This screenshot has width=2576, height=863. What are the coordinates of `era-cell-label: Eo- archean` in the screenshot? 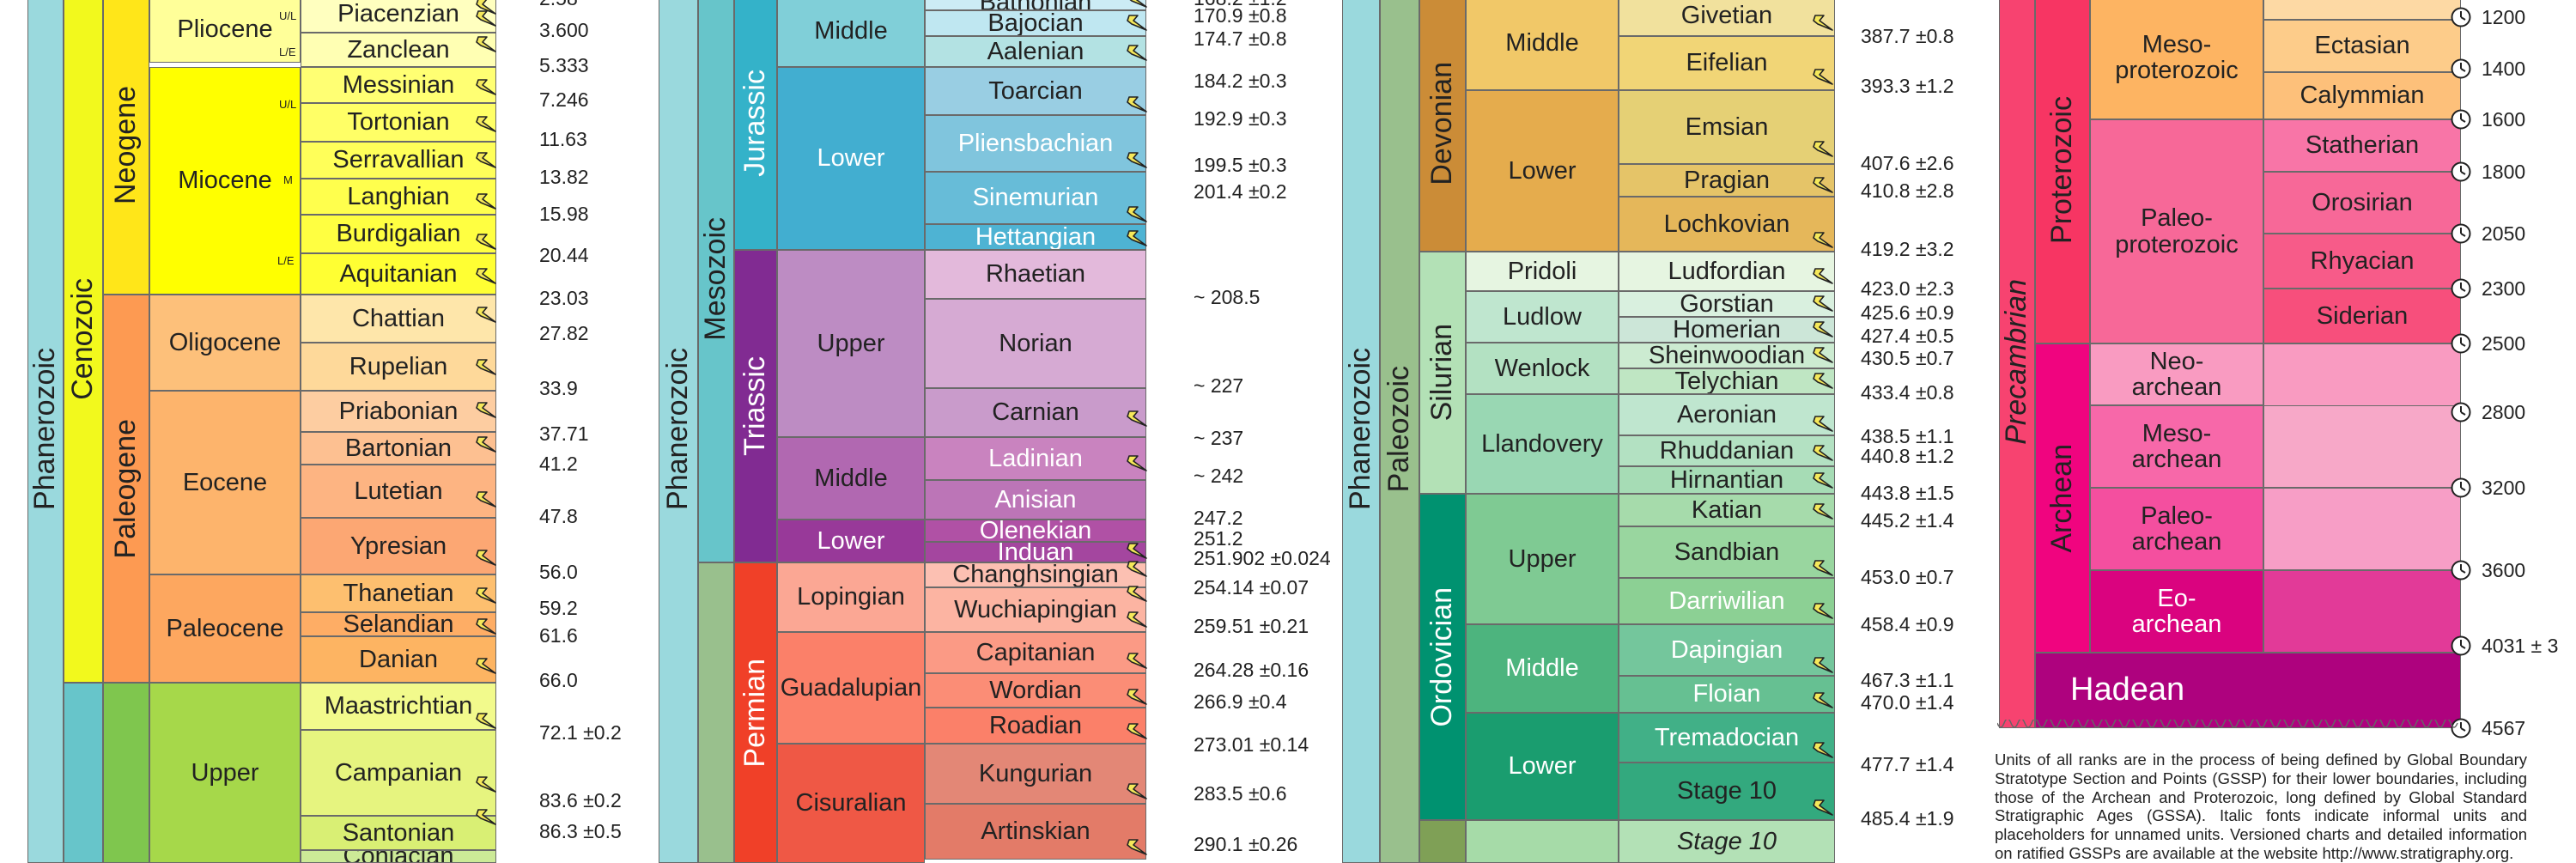 It's located at (2177, 611).